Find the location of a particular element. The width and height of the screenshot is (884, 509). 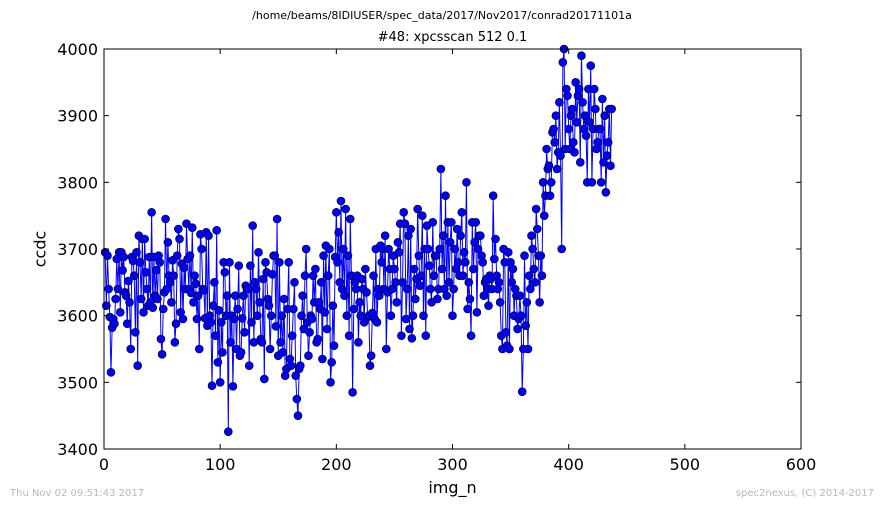

footer-credit: spec2nexus, (C) 2014-2017 is located at coordinates (804, 493).